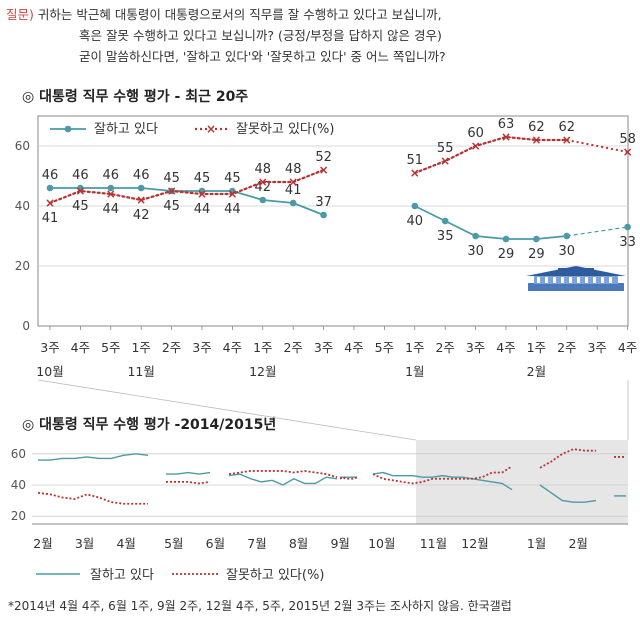 This screenshot has height=621, width=640. What do you see at coordinates (186, 186) in the screenshot?
I see `chart1-negative-line` at bounding box center [186, 186].